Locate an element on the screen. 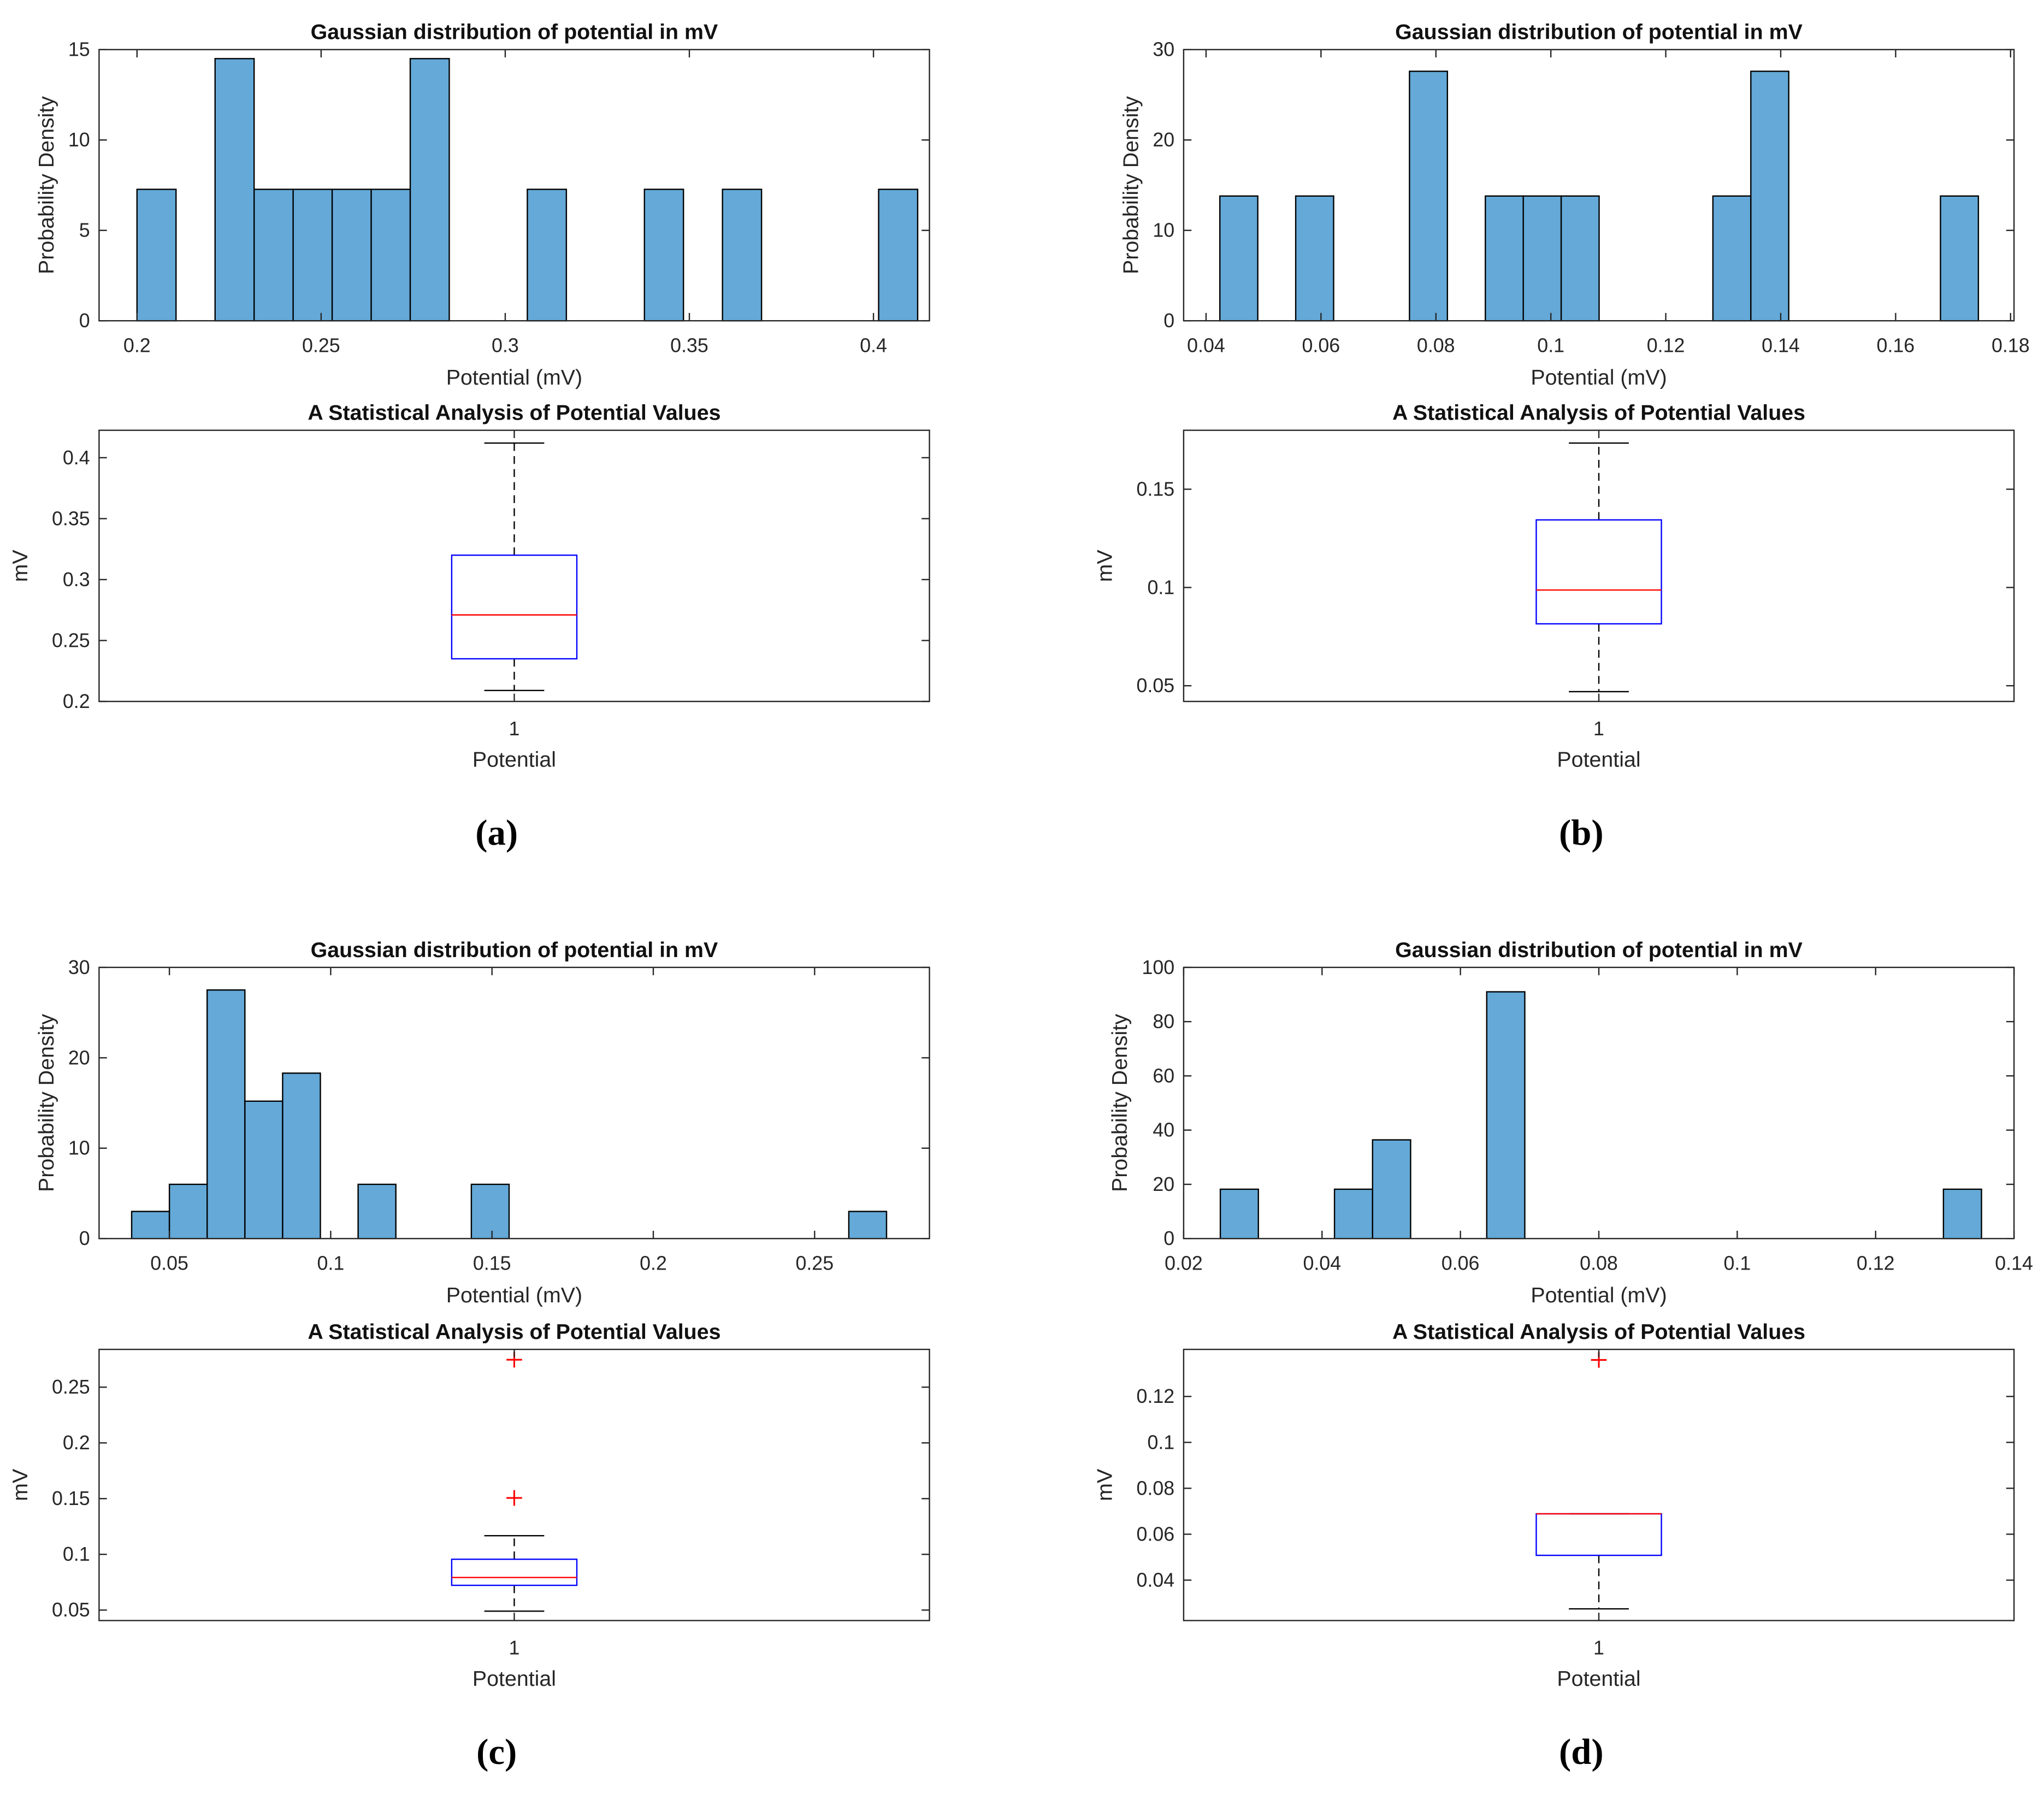 This screenshot has width=2044, height=1794. y-tick-label: 100 is located at coordinates (1158, 968).